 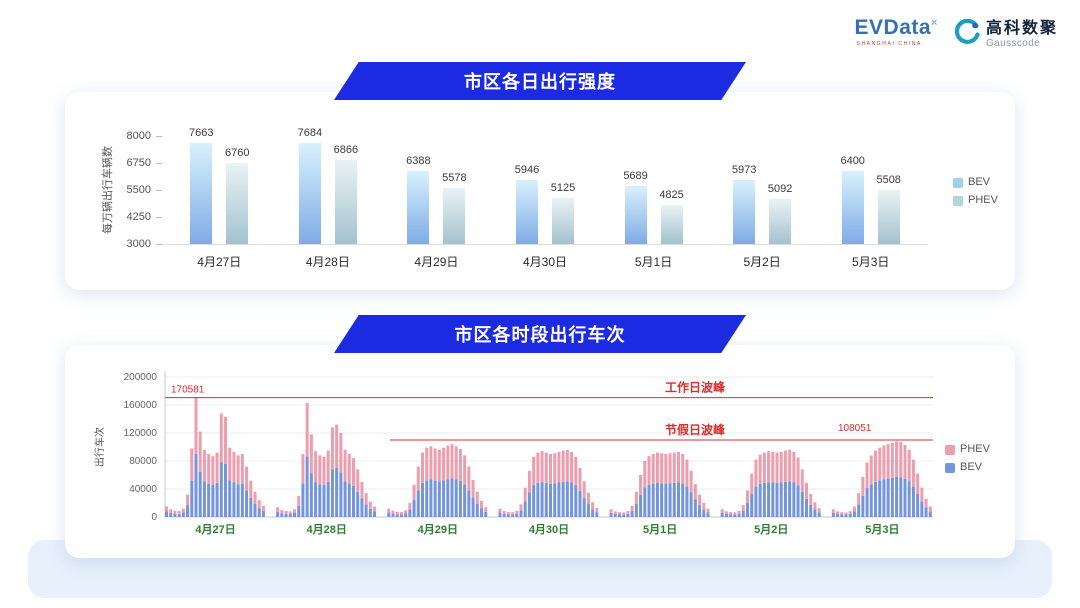 What do you see at coordinates (1022, 31) in the screenshot?
I see `gausscode-logo-text: 高科数聚 Gausscode` at bounding box center [1022, 31].